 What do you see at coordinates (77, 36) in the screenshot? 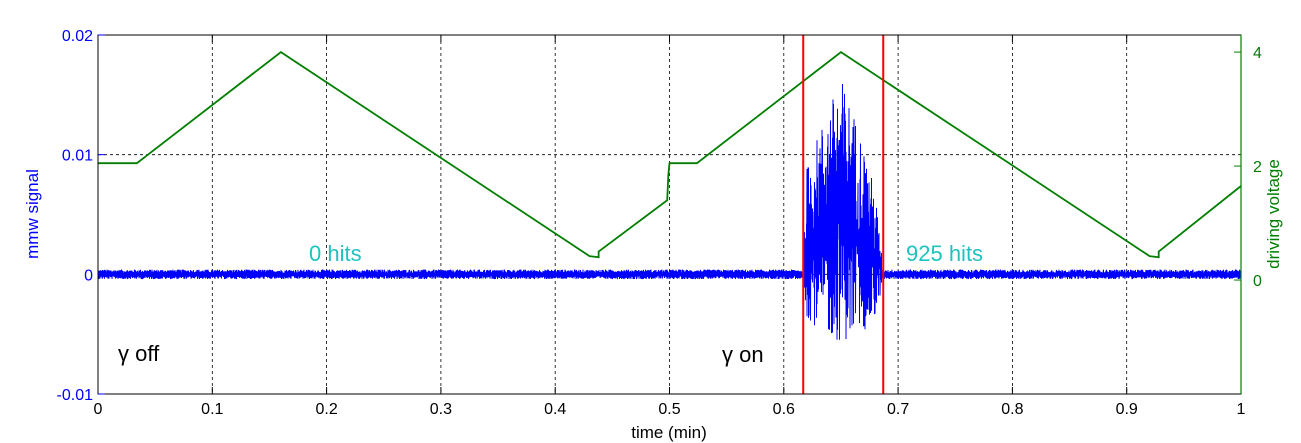
I see `y-left-tick-label: 0.02` at bounding box center [77, 36].